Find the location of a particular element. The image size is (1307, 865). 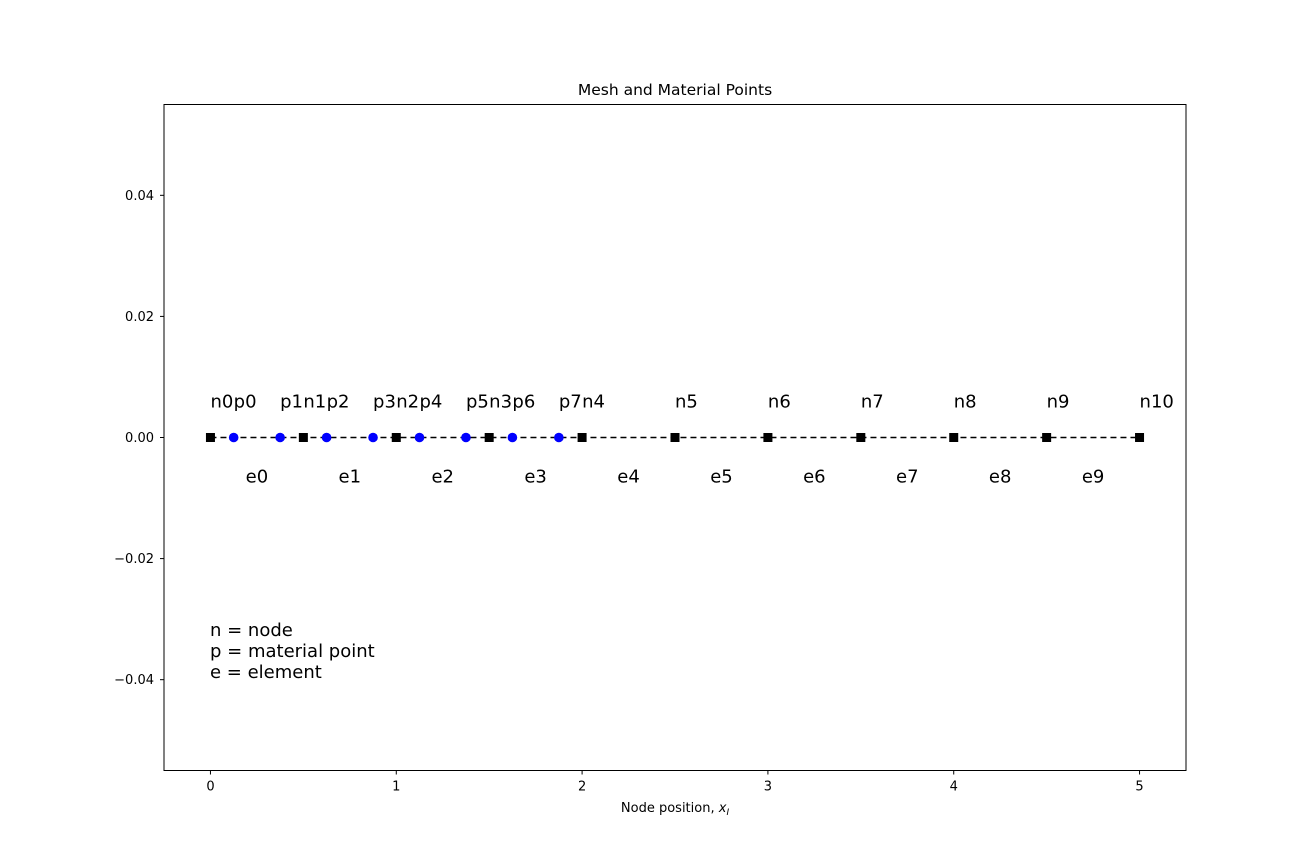

y-tick-label: −0.02 is located at coordinates (134, 559).